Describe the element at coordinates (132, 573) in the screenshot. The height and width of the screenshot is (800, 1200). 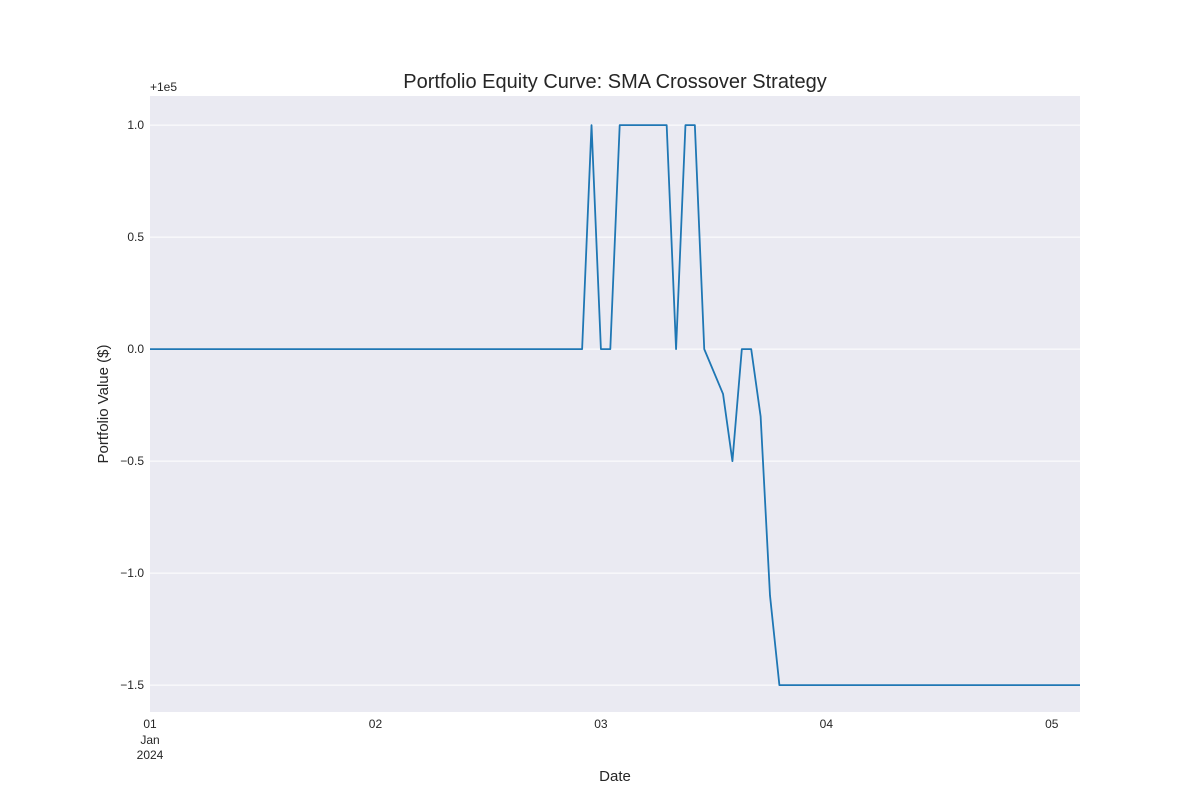
I see `y-tick-label: −1.0` at that location.